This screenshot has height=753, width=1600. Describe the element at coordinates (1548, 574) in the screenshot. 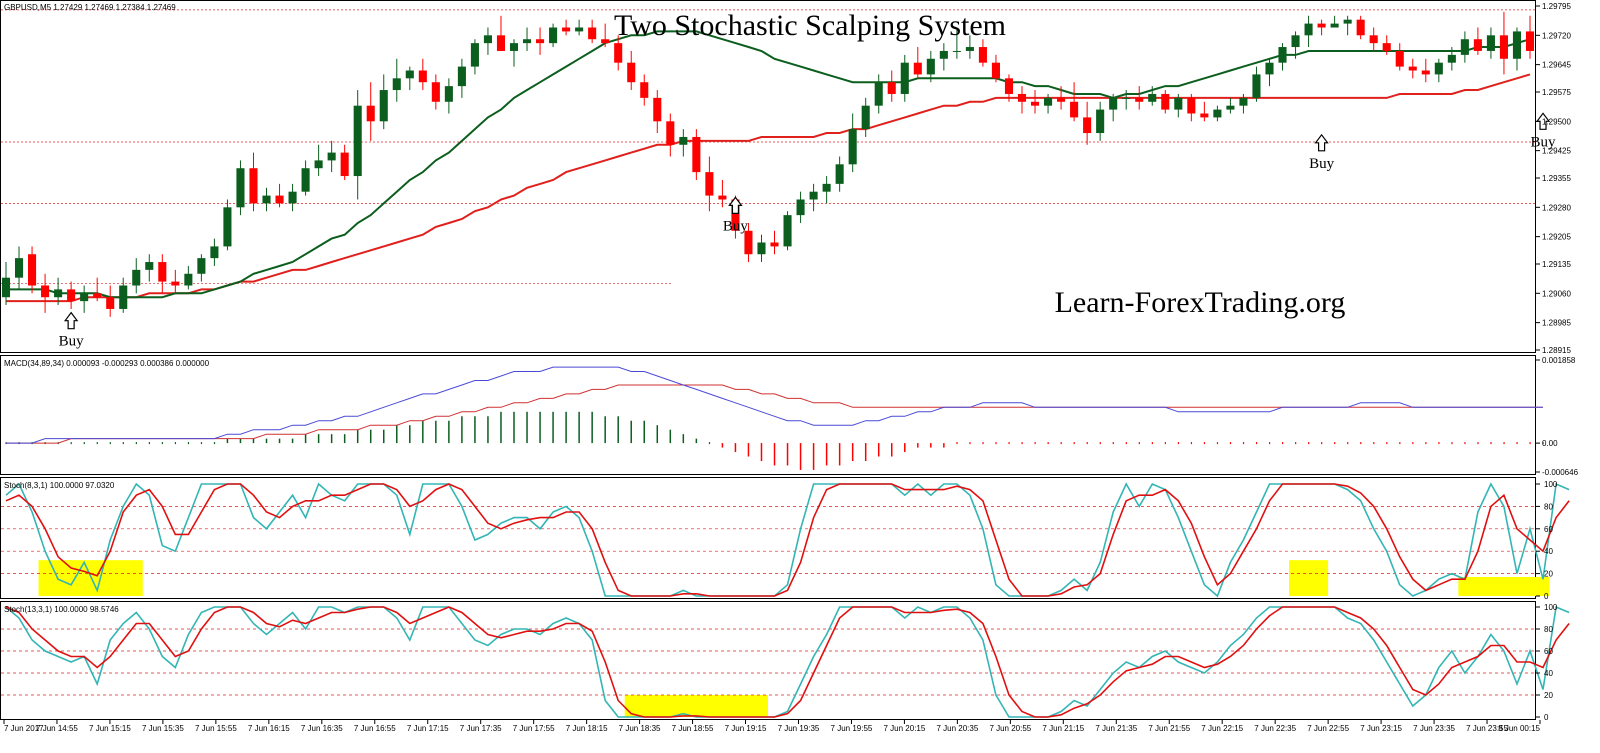

I see `stoch-tick-label: 20` at that location.